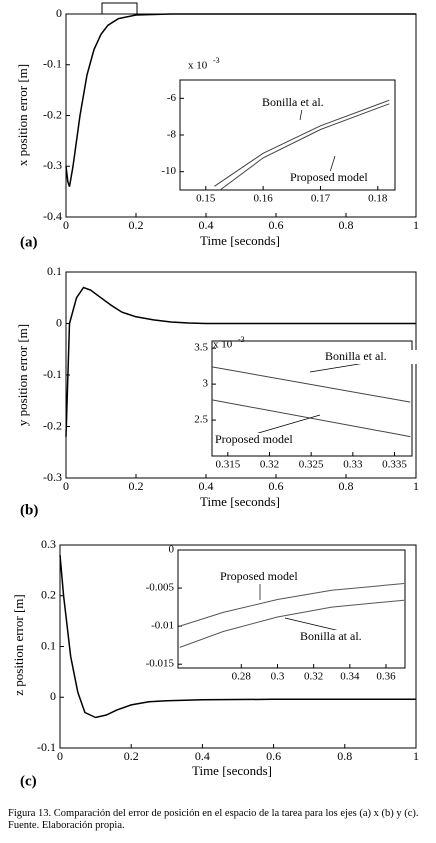 This screenshot has height=843, width=436. Describe the element at coordinates (48, 544) in the screenshot. I see `y-tick-label: 0.3` at that location.